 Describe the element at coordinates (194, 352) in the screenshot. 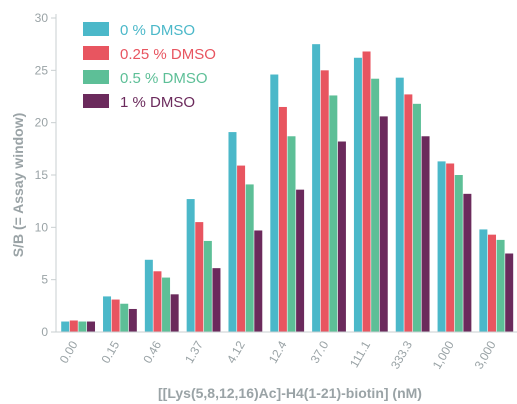

I see `x-tick-label: 1.37` at that location.